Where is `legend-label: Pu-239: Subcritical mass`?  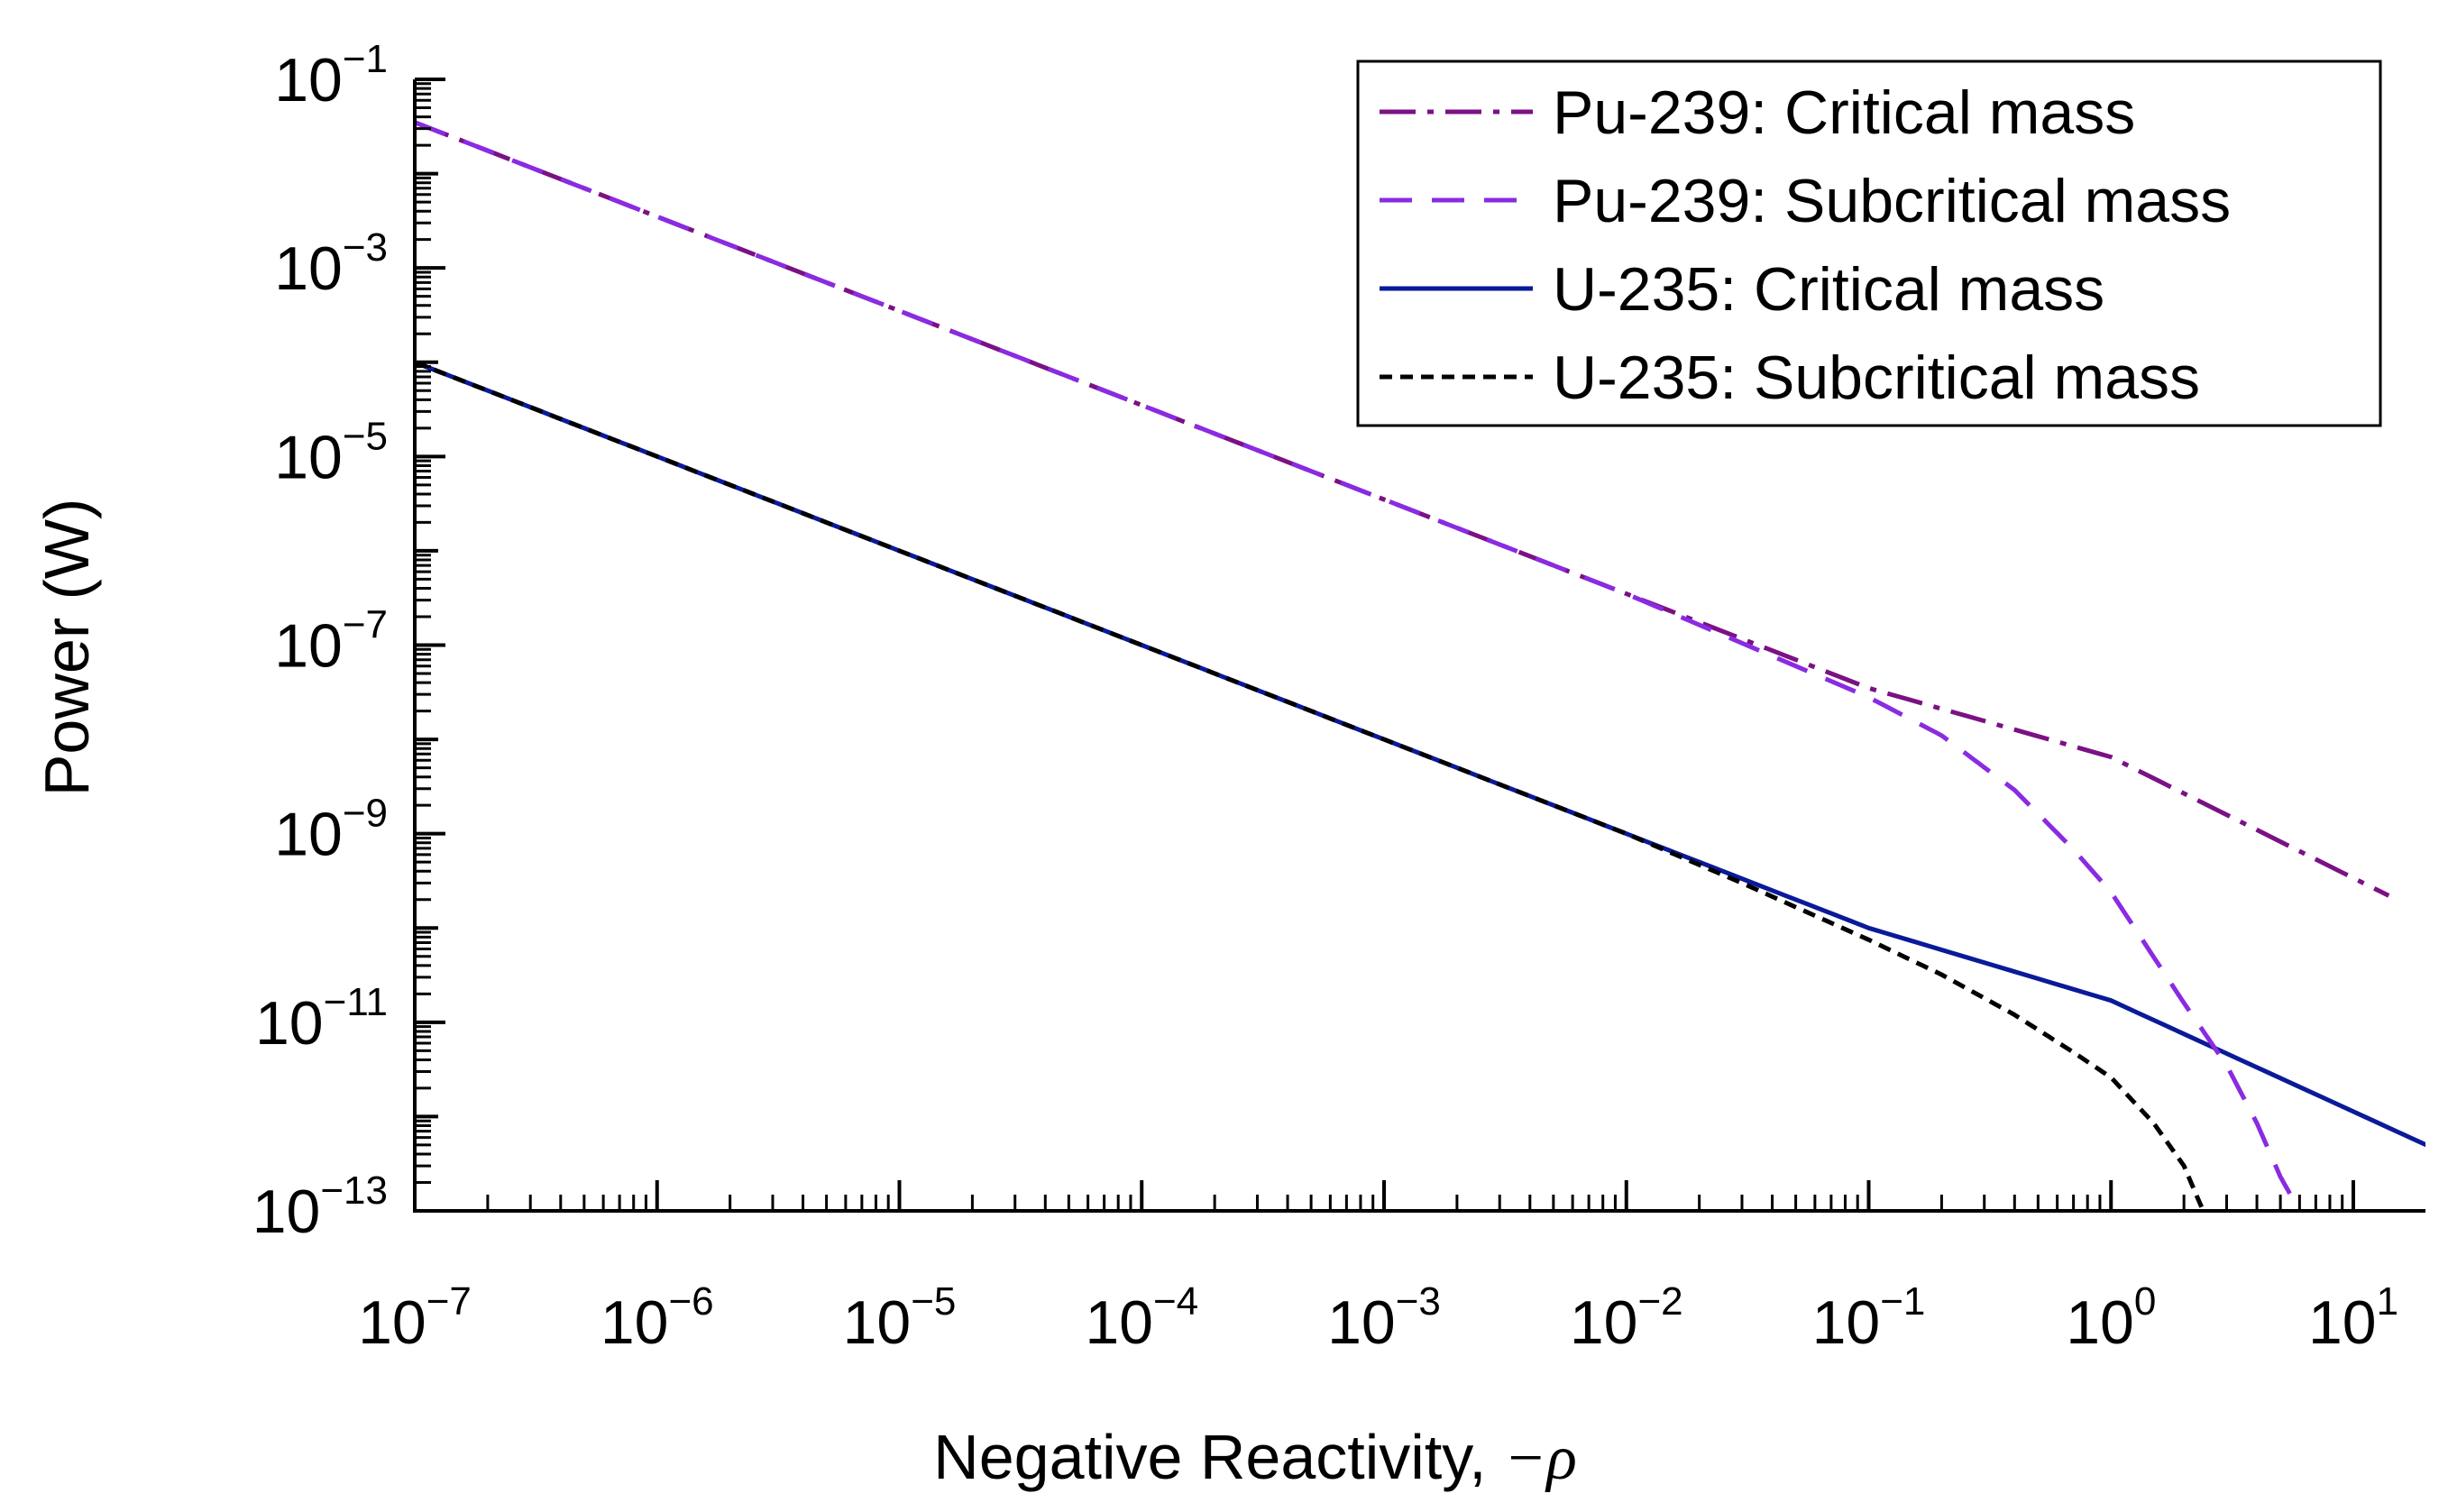
legend-label: Pu-239: Subcritical mass is located at coordinates (1892, 201).